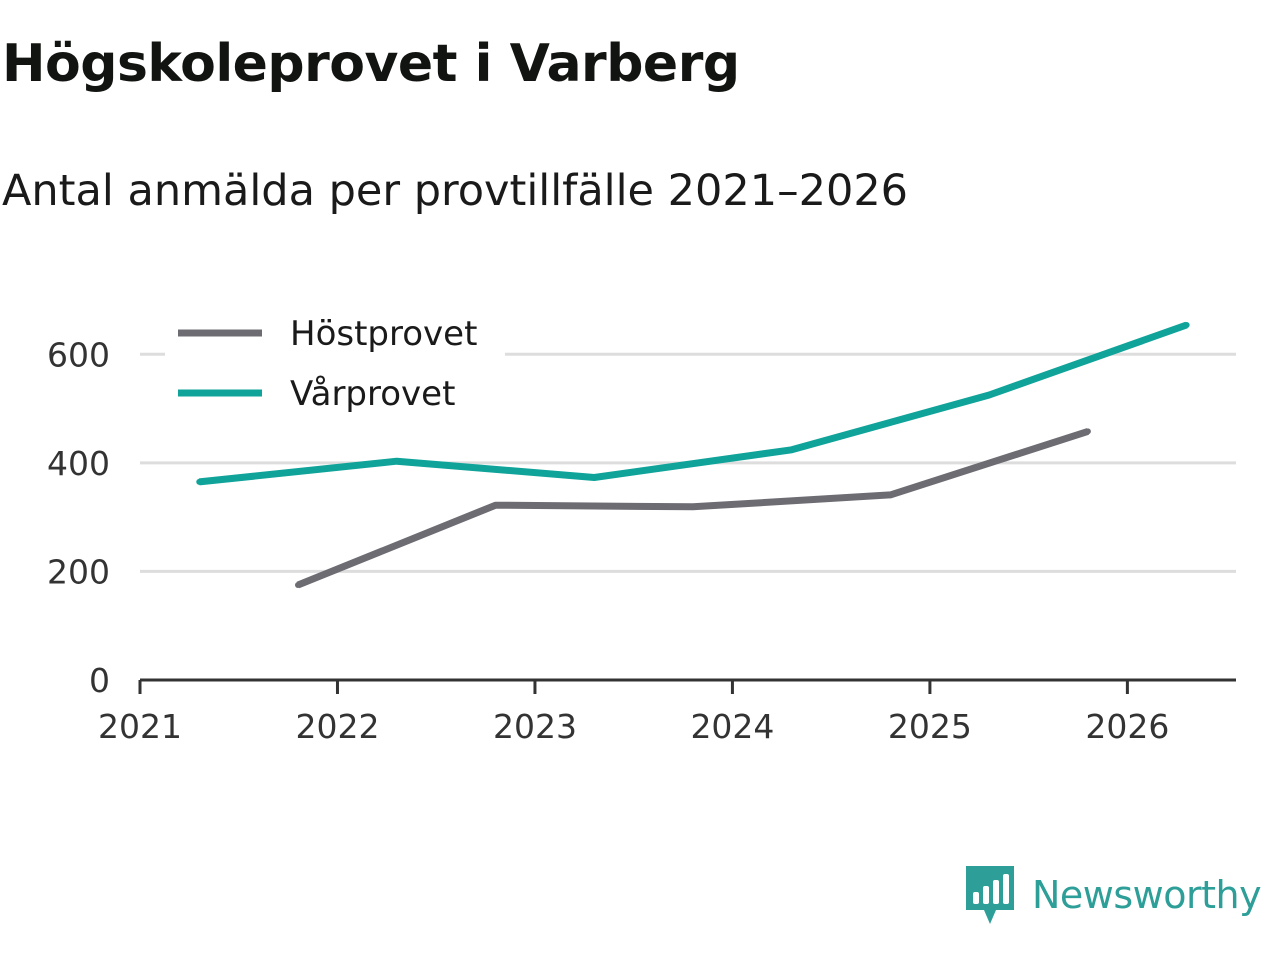 This screenshot has height=960, width=1280. What do you see at coordinates (99, 680) in the screenshot?
I see `y-tick-label-0: 0` at bounding box center [99, 680].